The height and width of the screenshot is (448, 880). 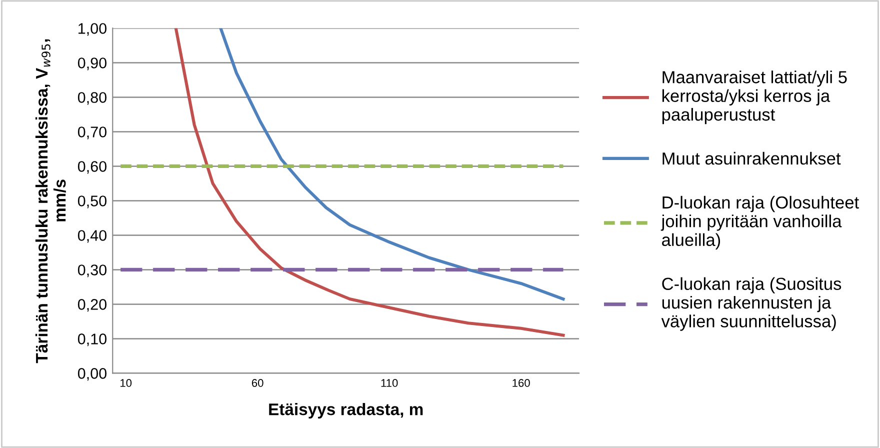 I want to click on y-tick-label: 0,20, so click(x=92, y=305).